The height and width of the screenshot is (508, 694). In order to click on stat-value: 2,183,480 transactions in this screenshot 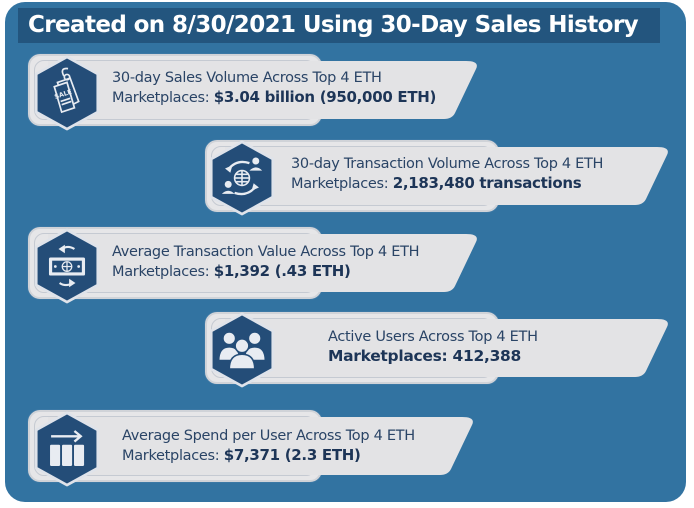, I will do `click(487, 183)`.